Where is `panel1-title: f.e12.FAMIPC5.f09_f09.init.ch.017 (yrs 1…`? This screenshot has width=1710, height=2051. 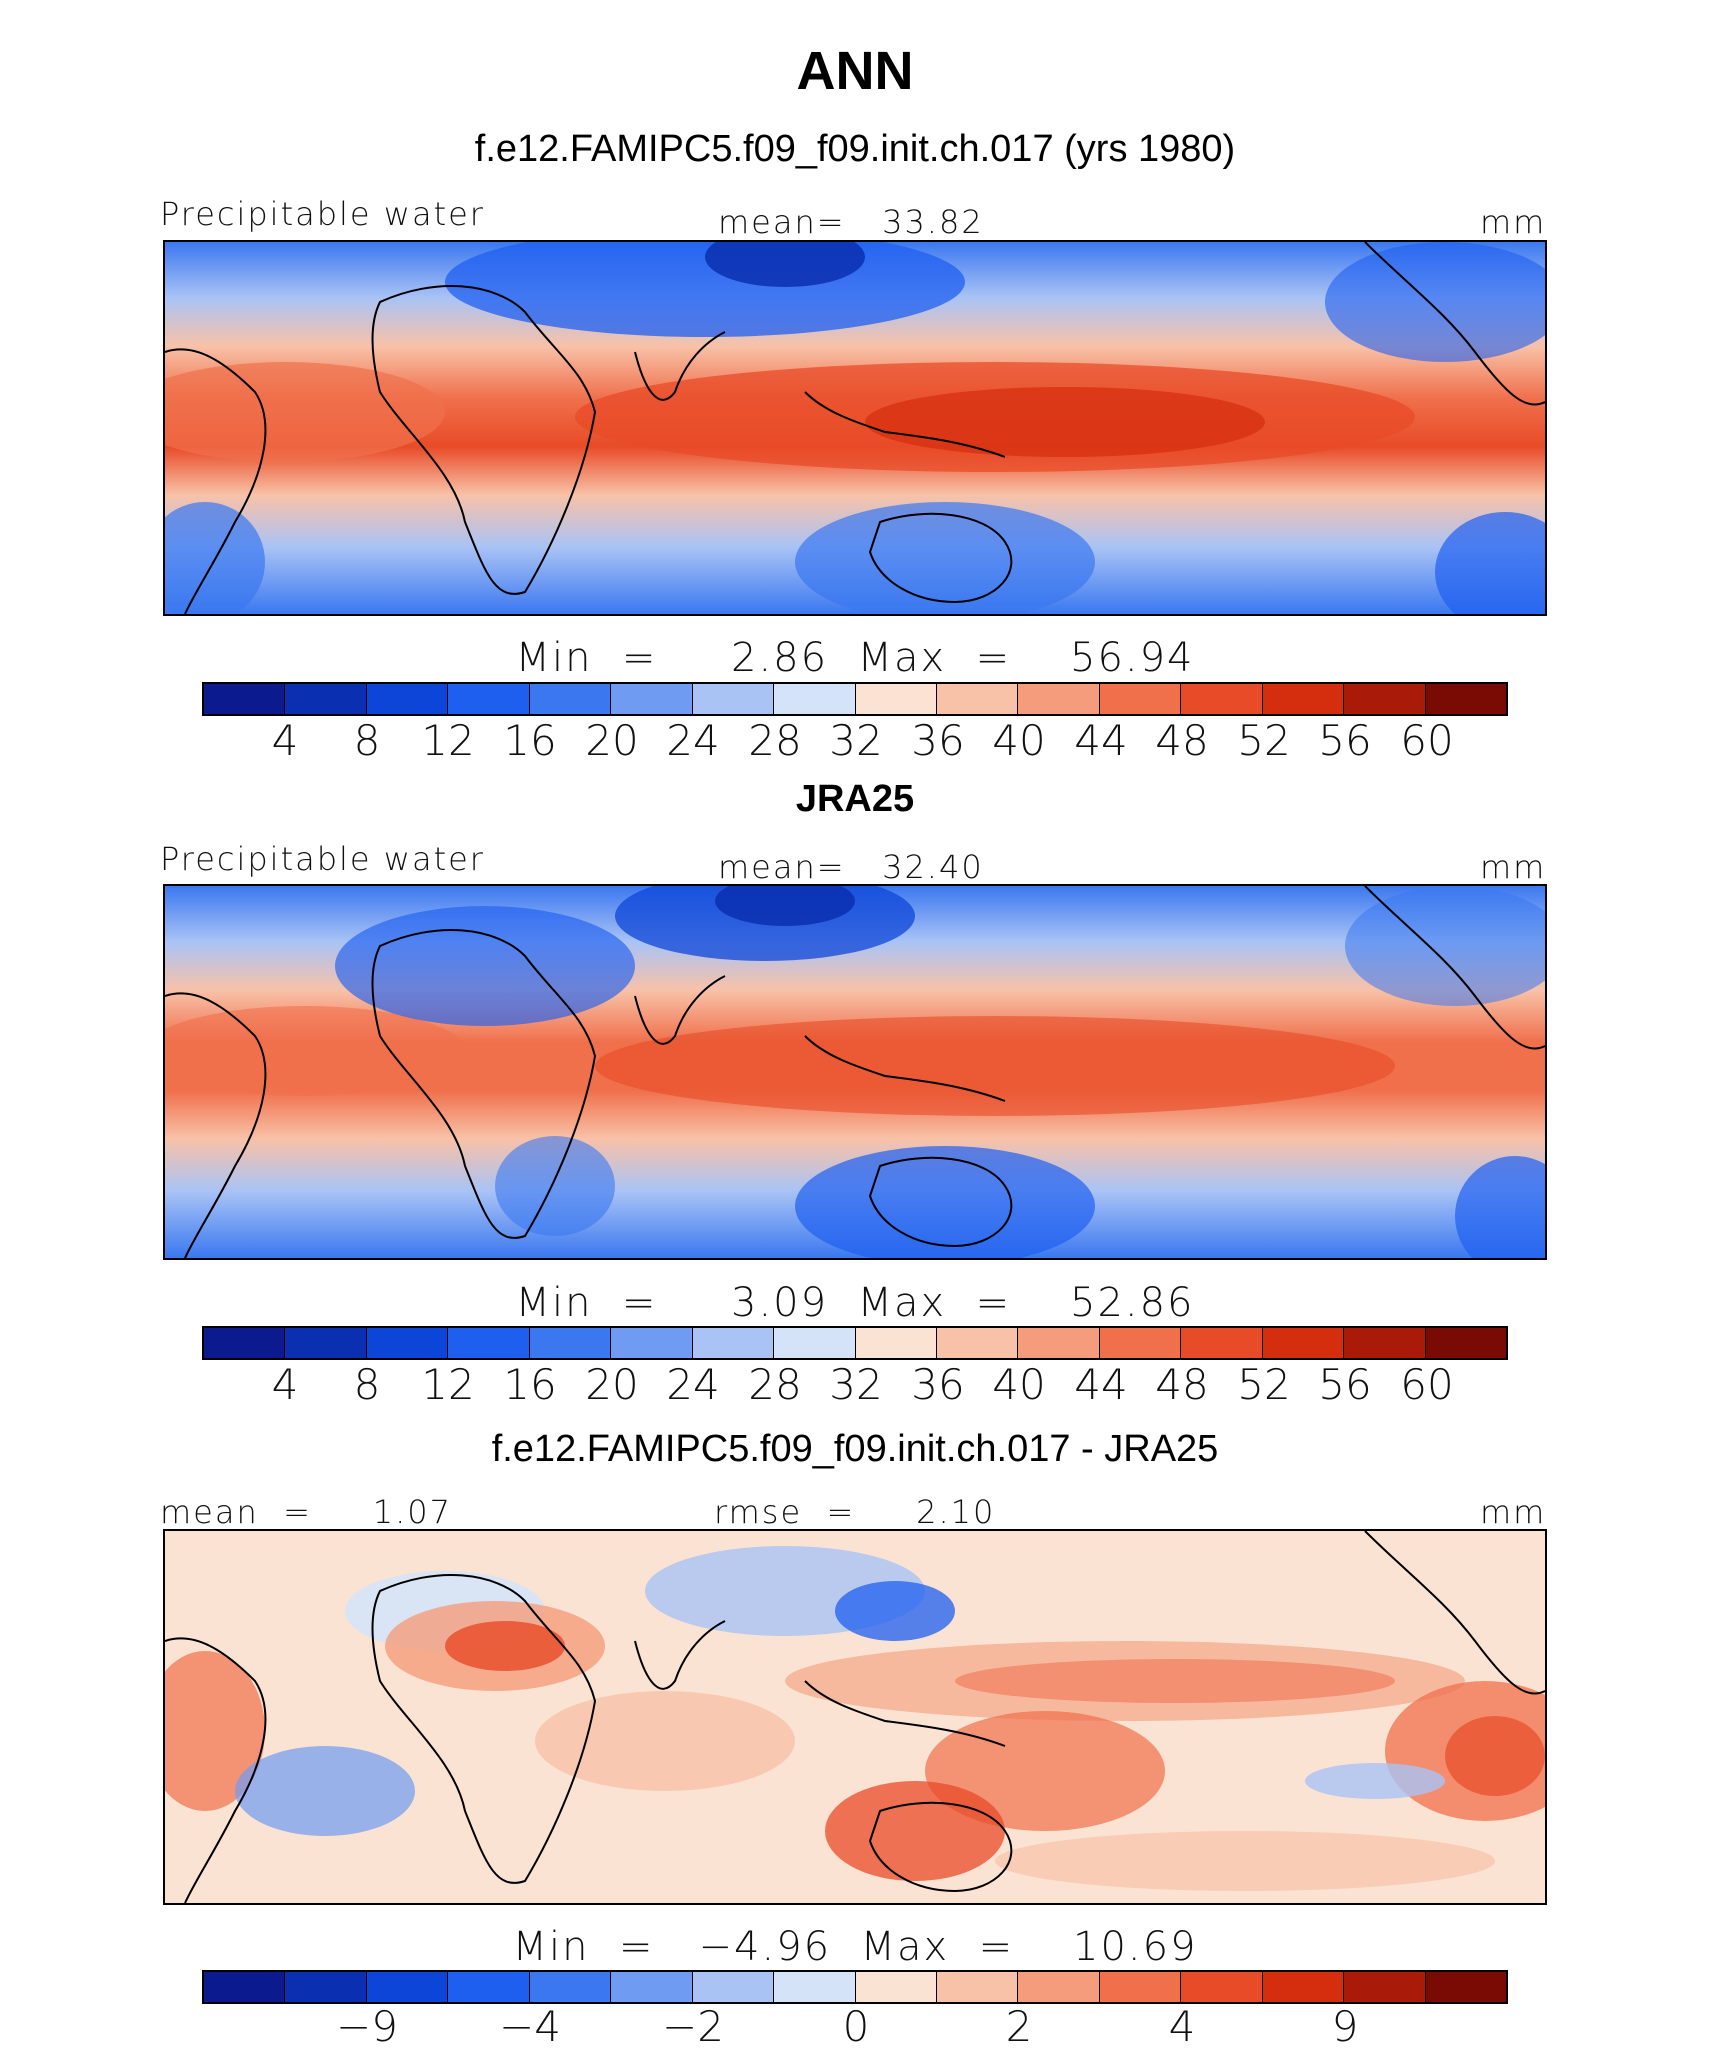 panel1-title: f.e12.FAMIPC5.f09_f09.init.ch.017 (yrs 1… is located at coordinates (855, 149).